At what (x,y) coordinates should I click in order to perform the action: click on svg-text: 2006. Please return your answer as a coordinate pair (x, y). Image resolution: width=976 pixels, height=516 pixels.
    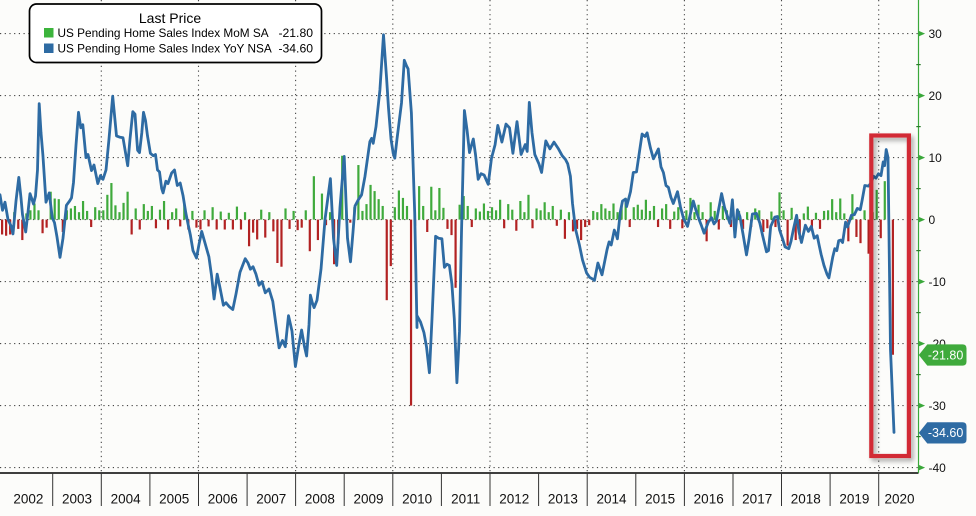
    Looking at the image, I should click on (223, 499).